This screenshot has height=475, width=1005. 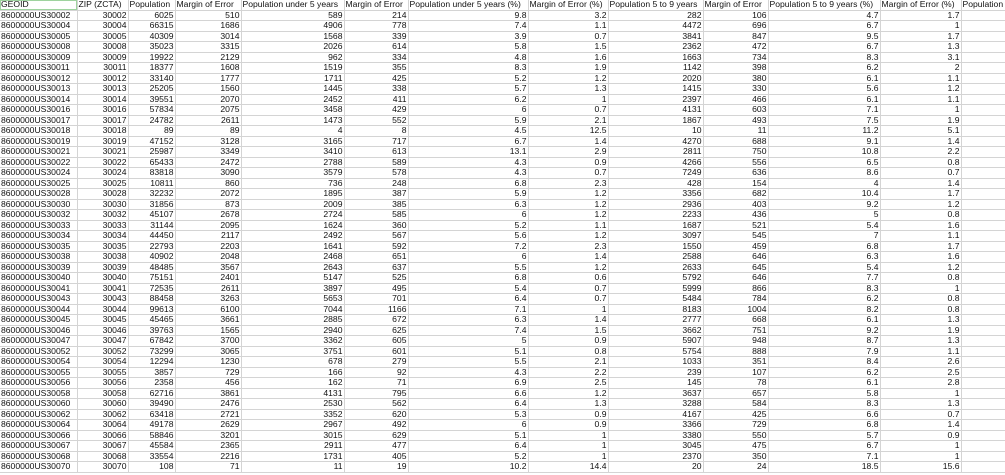 What do you see at coordinates (293, 341) in the screenshot?
I see `data-cell: 3362` at bounding box center [293, 341].